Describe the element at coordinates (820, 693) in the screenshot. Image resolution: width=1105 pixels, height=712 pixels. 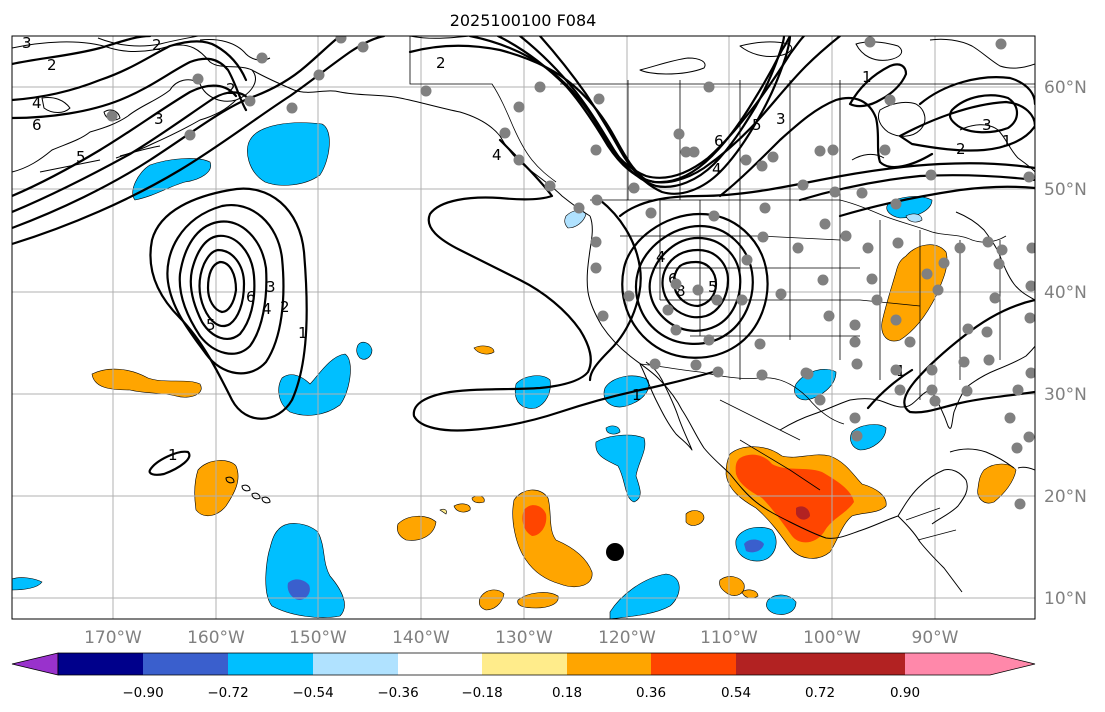
I see `colorbar-tick-label: 0.72` at that location.